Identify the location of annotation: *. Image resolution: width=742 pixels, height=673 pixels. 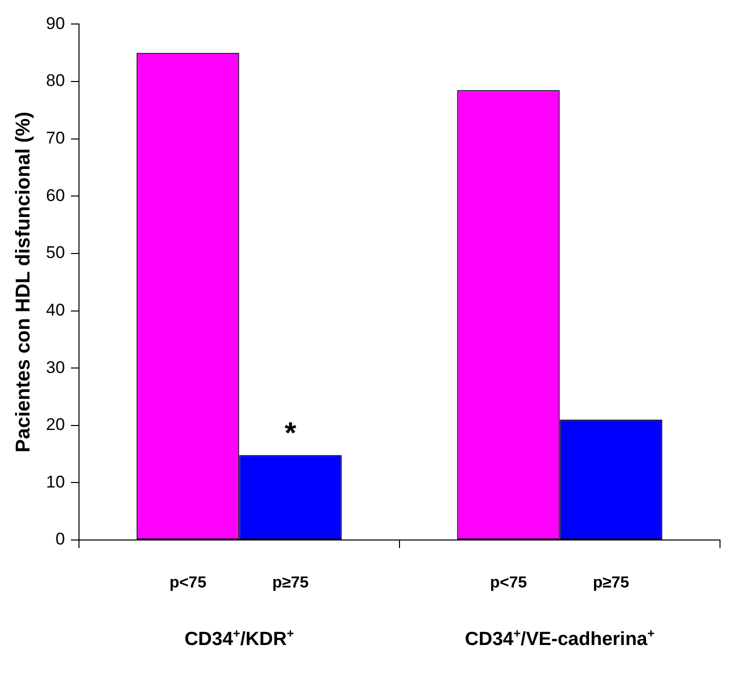
(290, 433).